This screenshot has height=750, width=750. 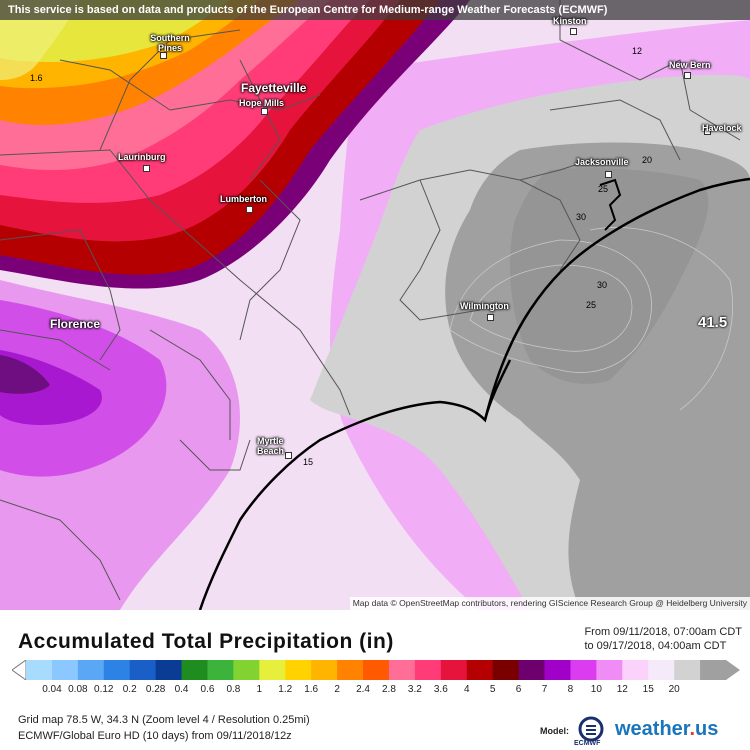 I want to click on city-jacksonville: Jacksonville, so click(x=602, y=162).